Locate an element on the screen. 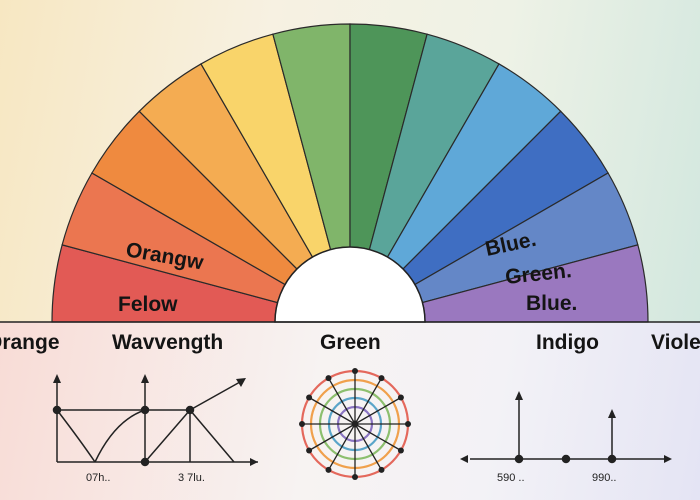 The image size is (700, 500). arc-hub is located at coordinates (350, 284).